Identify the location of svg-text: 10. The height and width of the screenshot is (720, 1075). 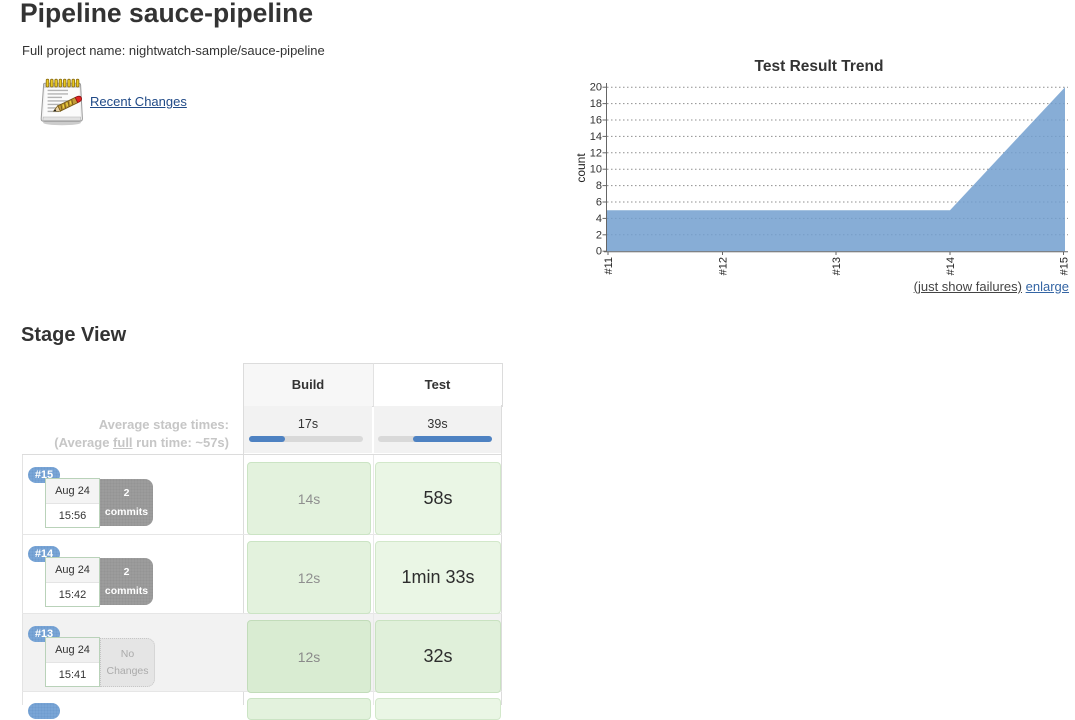
(596, 170).